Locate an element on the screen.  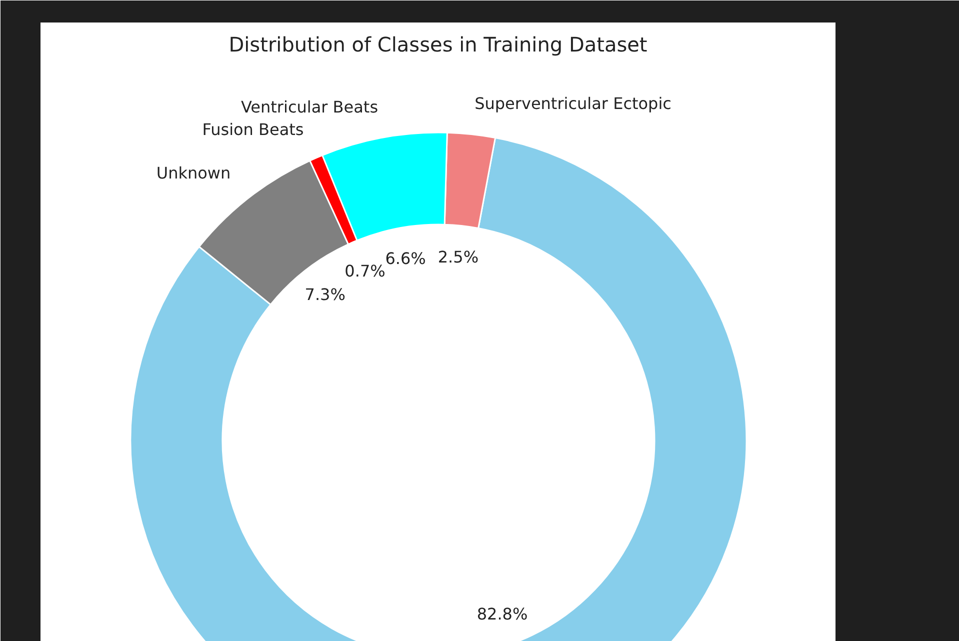
chart-title: Distribution of Classes in Training Dataset is located at coordinates (438, 44).